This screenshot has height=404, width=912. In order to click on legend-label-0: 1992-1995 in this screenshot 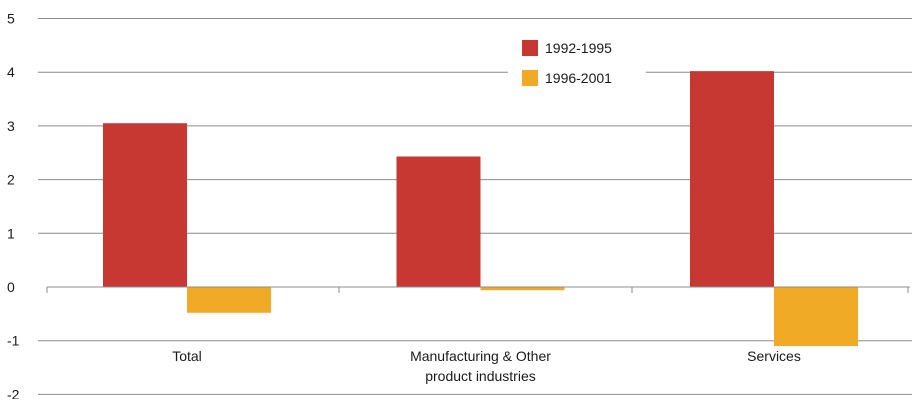, I will do `click(578, 48)`.